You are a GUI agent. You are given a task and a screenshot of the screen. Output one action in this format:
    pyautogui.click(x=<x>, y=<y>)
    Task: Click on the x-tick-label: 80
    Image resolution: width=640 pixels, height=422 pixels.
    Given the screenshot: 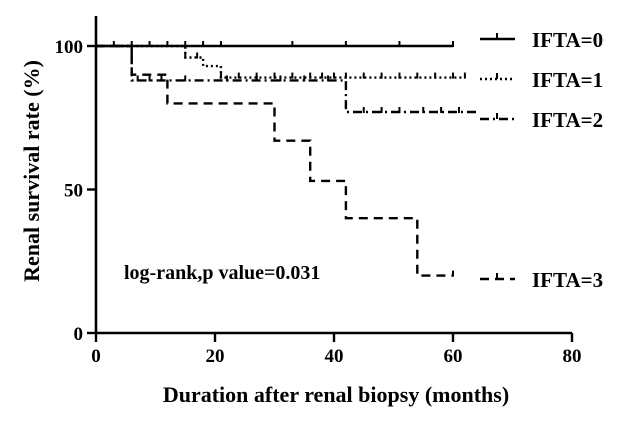 What is the action you would take?
    pyautogui.click(x=572, y=356)
    